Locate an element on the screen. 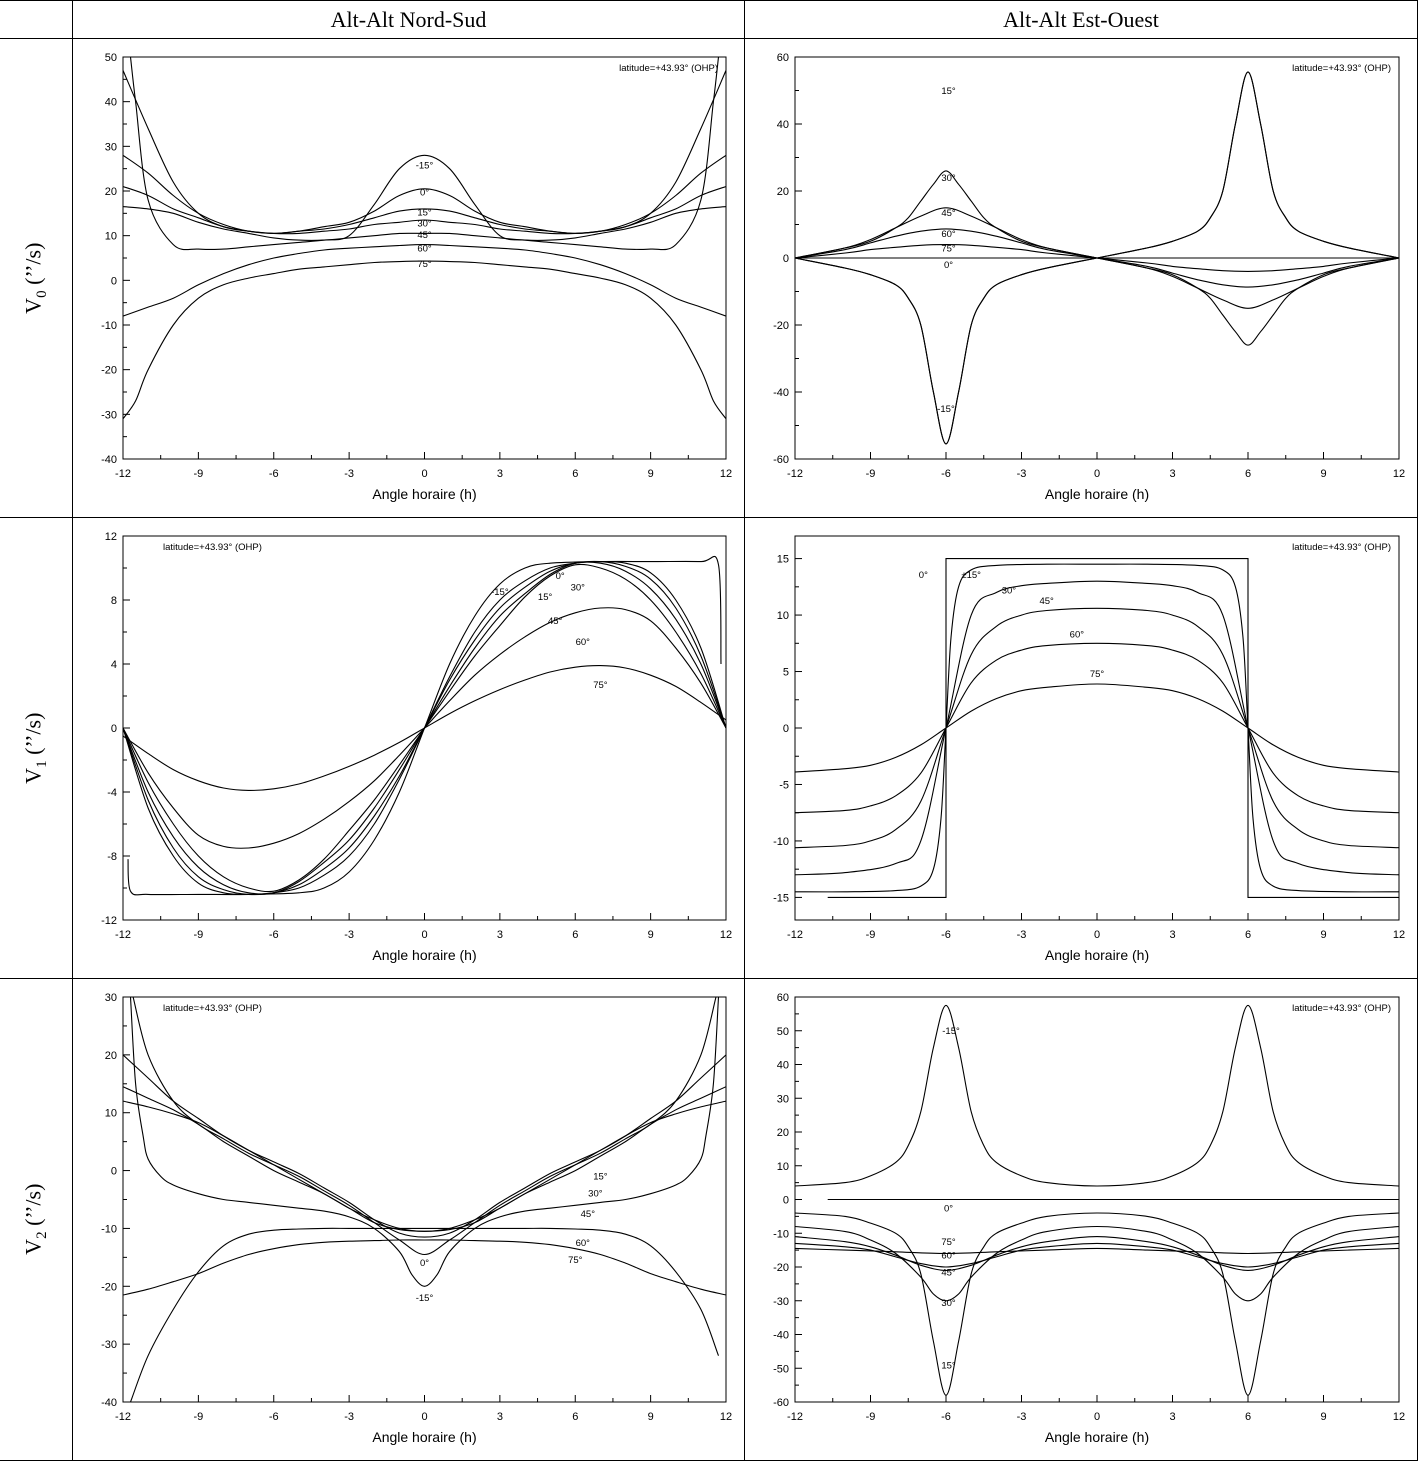  y-tick-label: 4 is located at coordinates (114, 665).